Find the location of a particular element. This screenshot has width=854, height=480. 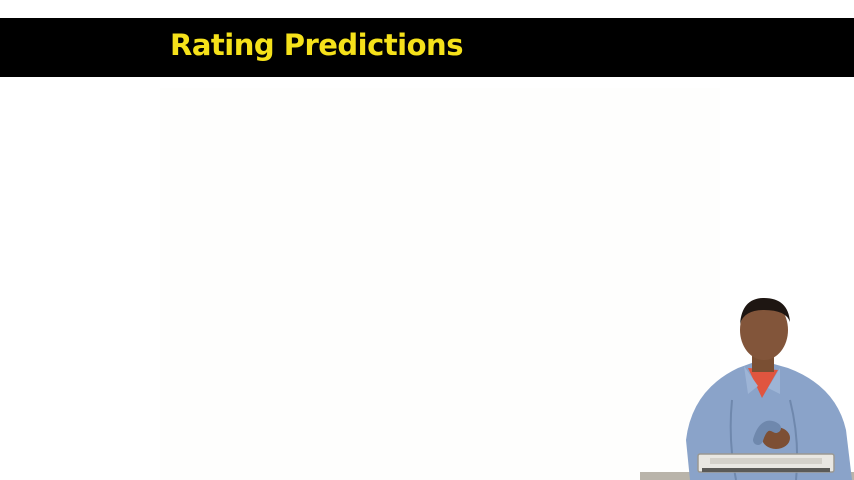

presenter-hair is located at coordinates (765, 311).